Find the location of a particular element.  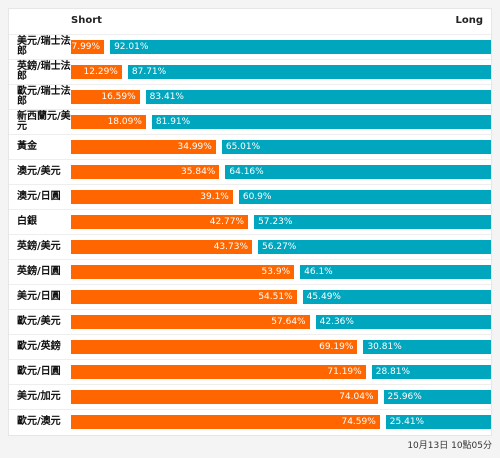

long-bar: 65.01% is located at coordinates (356, 147).